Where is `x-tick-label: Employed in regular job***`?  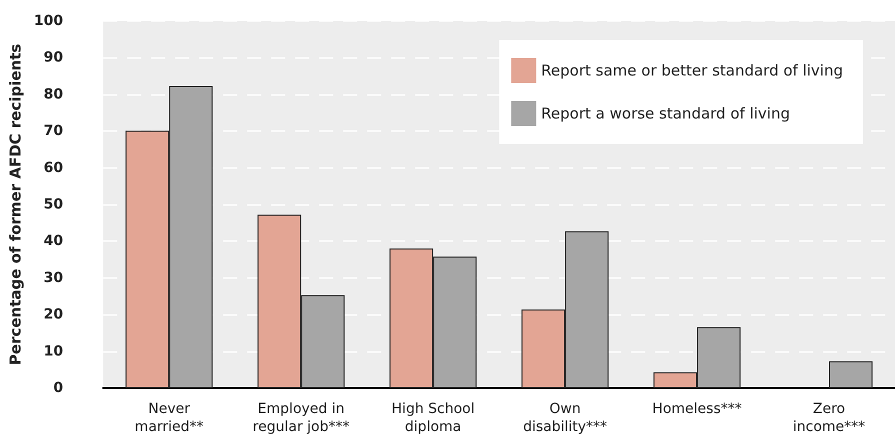
x-tick-label: Employed in regular job*** is located at coordinates (301, 418).